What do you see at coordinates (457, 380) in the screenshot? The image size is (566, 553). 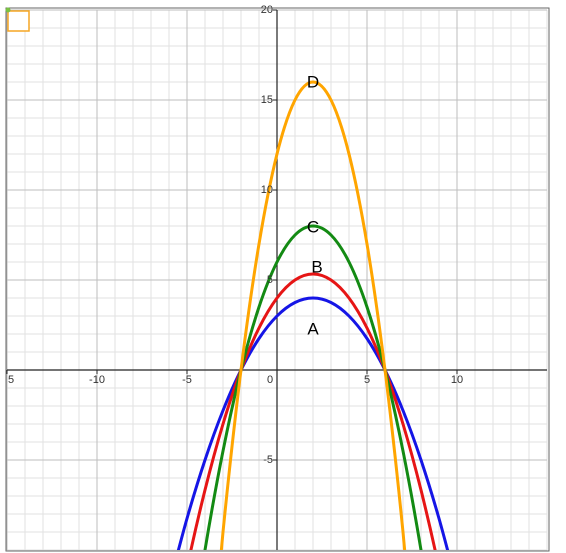 I see `x-tick-label: 10` at bounding box center [457, 380].